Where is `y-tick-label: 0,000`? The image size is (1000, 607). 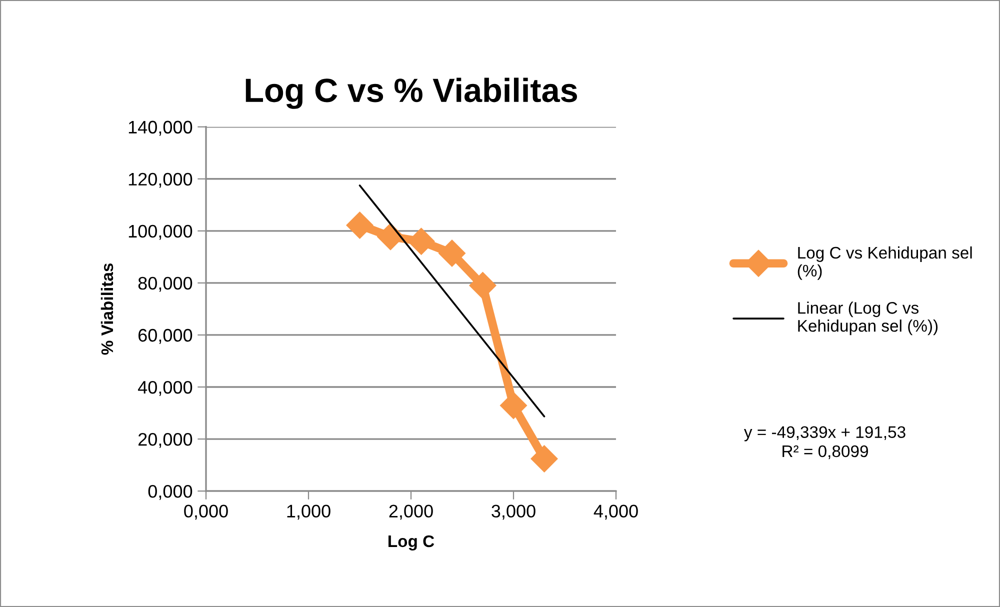 y-tick-label: 0,000 is located at coordinates (170, 492).